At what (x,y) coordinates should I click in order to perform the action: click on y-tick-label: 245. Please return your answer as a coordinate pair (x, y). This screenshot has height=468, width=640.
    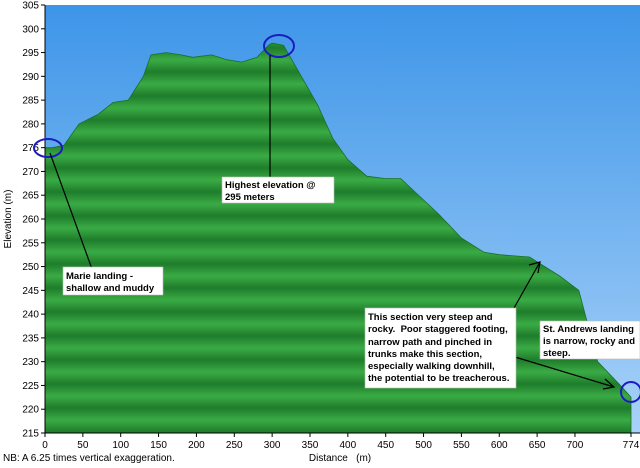
    Looking at the image, I should click on (30, 291).